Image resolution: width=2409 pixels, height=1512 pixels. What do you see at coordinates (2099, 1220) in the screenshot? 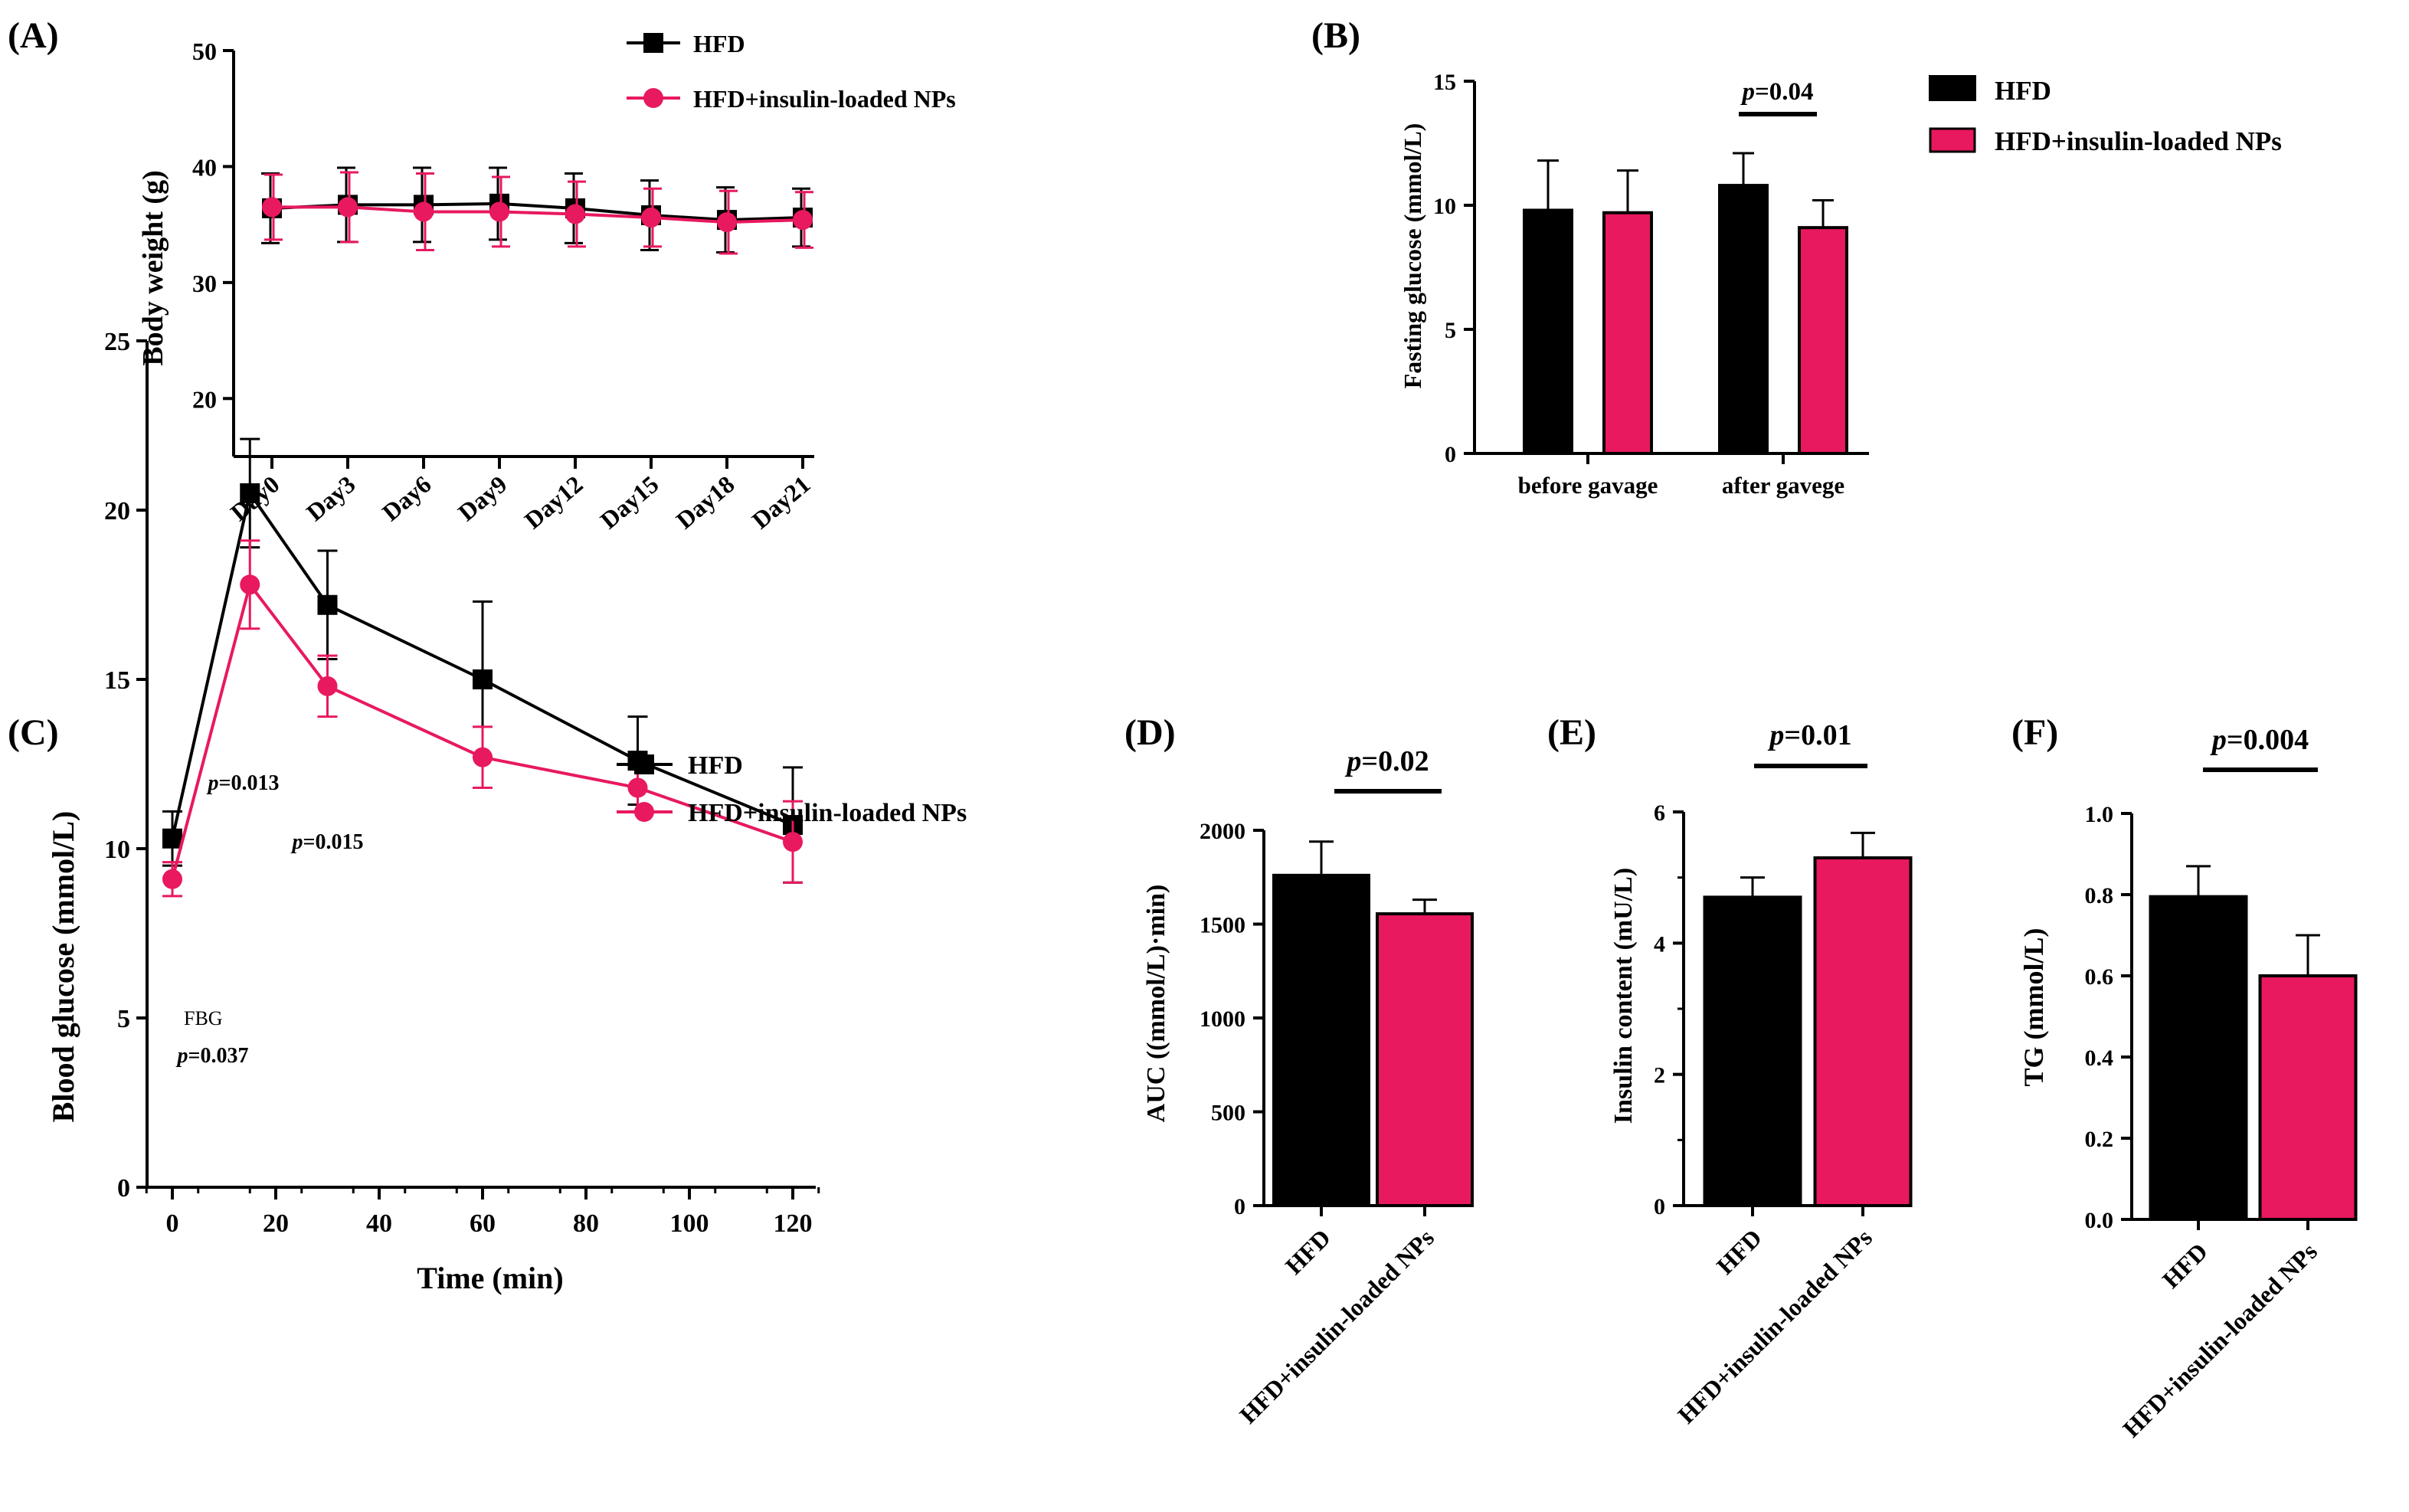
I see `panel-f-ytick-label: 0.0` at bounding box center [2099, 1220].